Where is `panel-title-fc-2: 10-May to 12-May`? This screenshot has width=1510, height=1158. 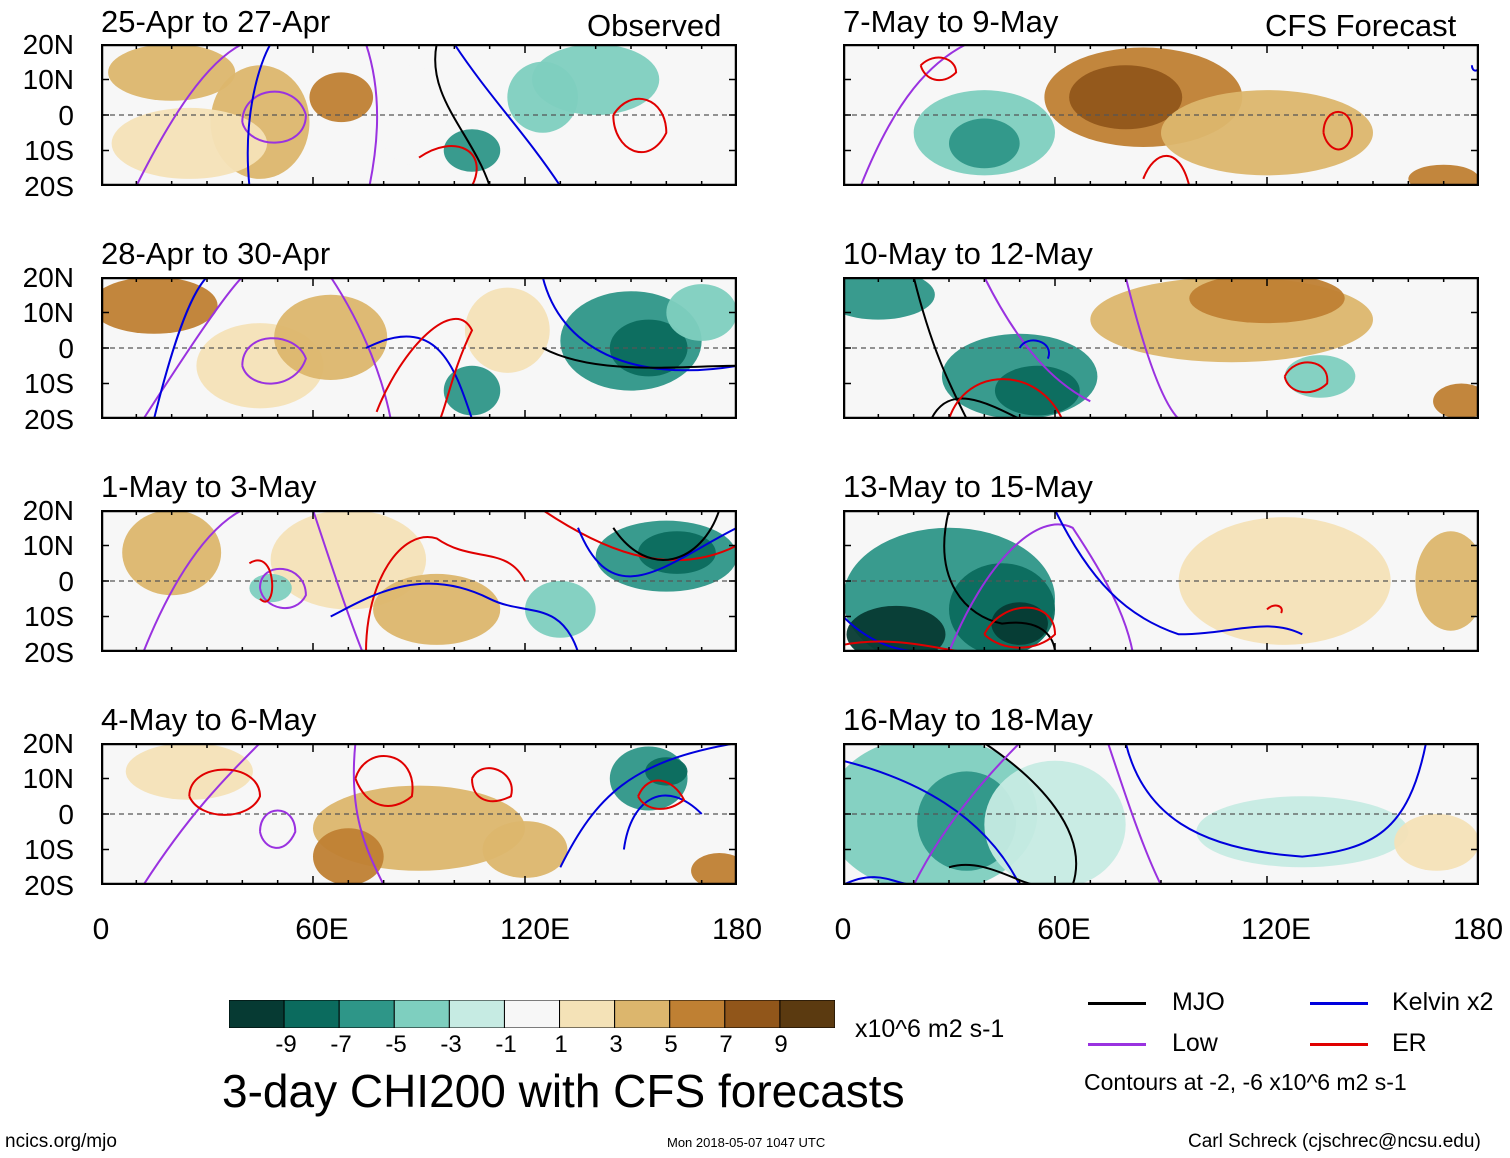 panel-title-fc-2: 10-May to 12-May is located at coordinates (968, 253).